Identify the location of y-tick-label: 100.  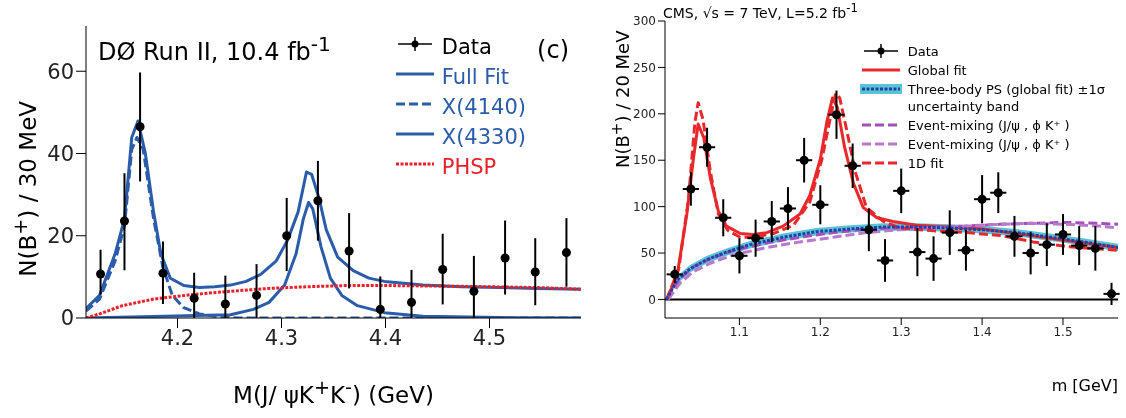
(644, 206).